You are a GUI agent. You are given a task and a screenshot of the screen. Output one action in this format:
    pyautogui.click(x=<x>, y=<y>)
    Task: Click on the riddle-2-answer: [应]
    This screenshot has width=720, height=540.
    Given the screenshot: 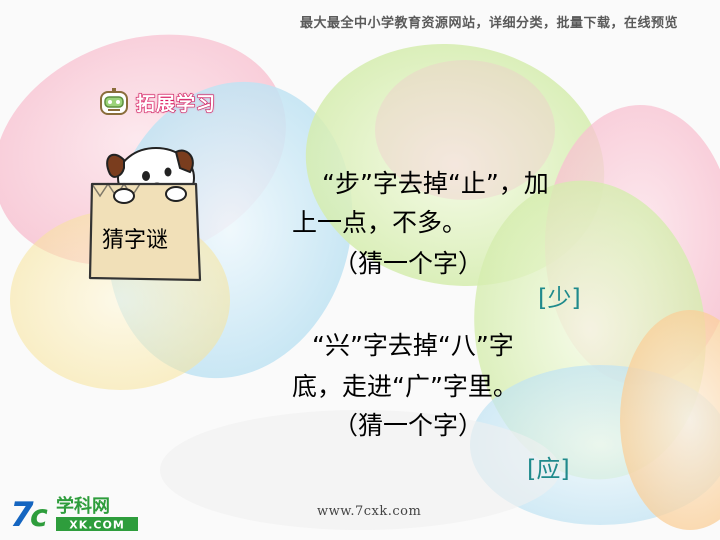 What is the action you would take?
    pyautogui.click(x=548, y=469)
    